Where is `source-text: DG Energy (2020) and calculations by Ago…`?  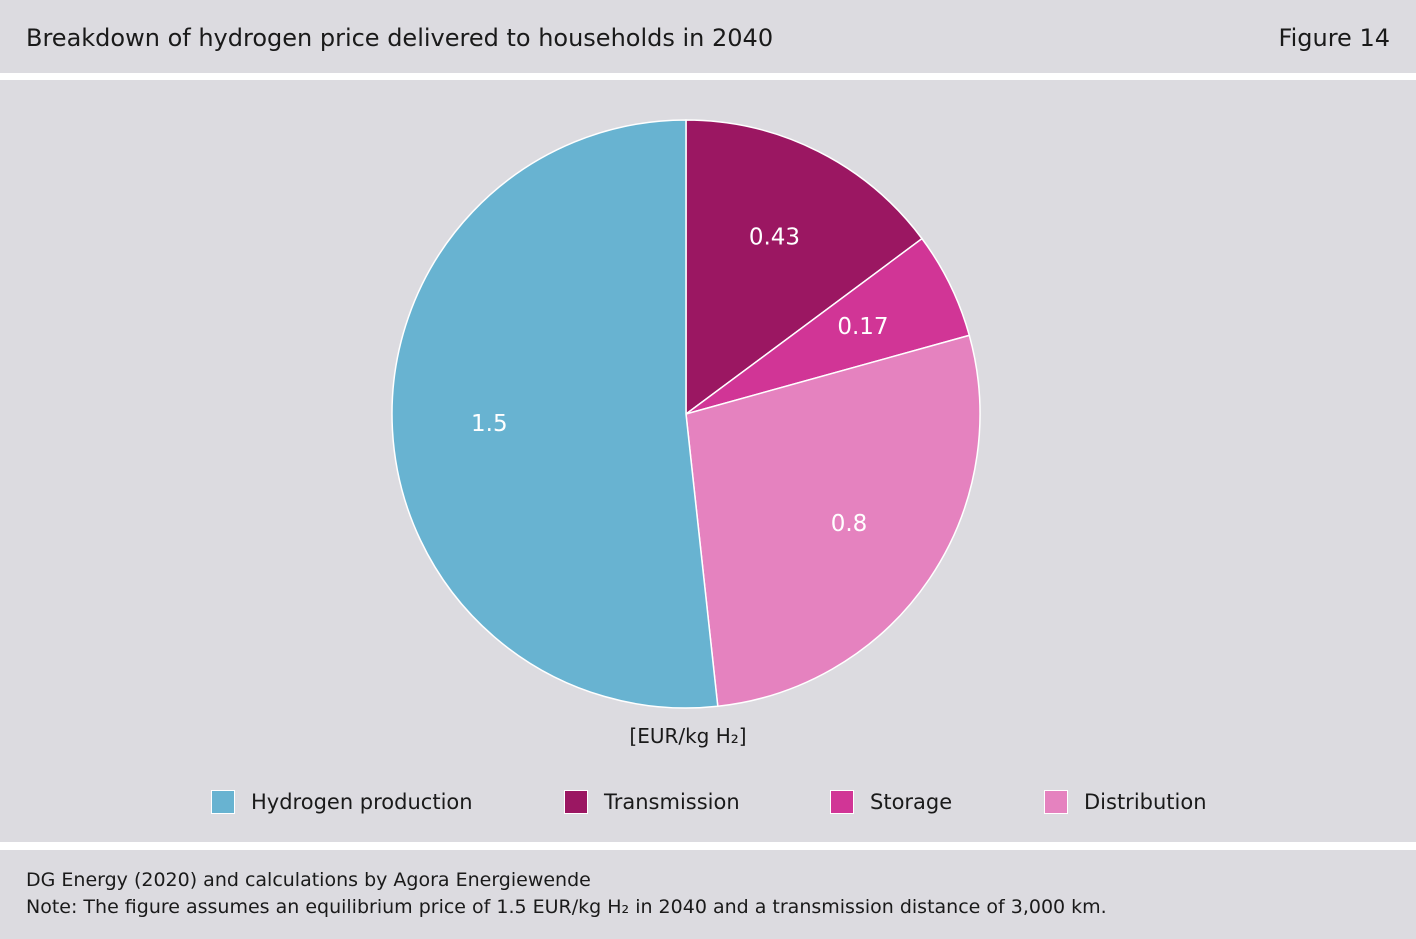 source-text: DG Energy (2020) and calculations by Ago… is located at coordinates (308, 880).